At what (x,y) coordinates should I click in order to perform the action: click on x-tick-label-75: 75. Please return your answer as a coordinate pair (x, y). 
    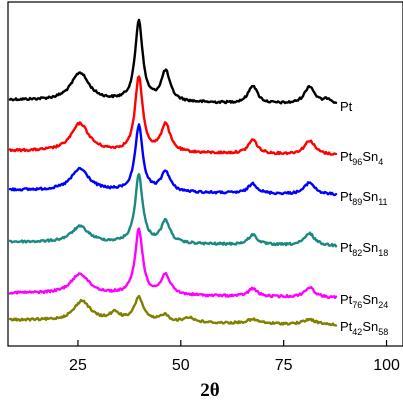
    Looking at the image, I should click on (284, 365).